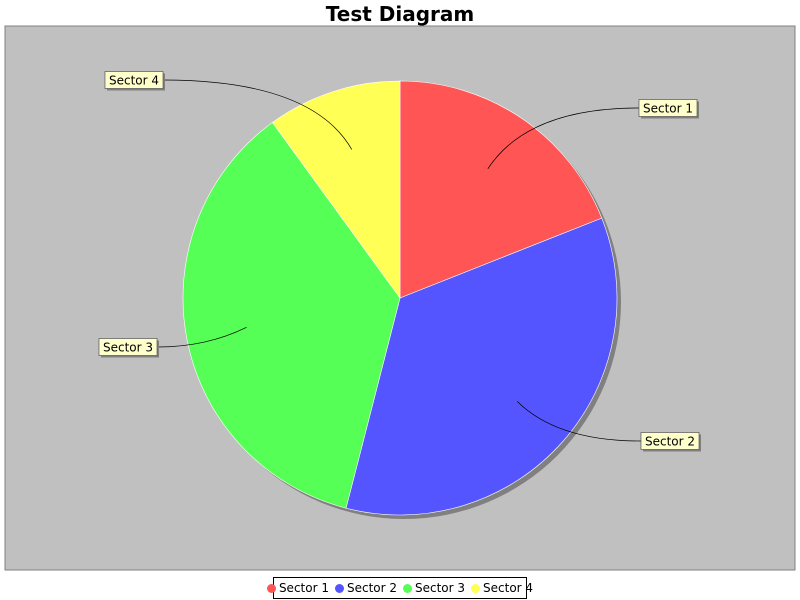 The height and width of the screenshot is (600, 800). I want to click on legend-label-3: Sector 3, so click(440, 588).